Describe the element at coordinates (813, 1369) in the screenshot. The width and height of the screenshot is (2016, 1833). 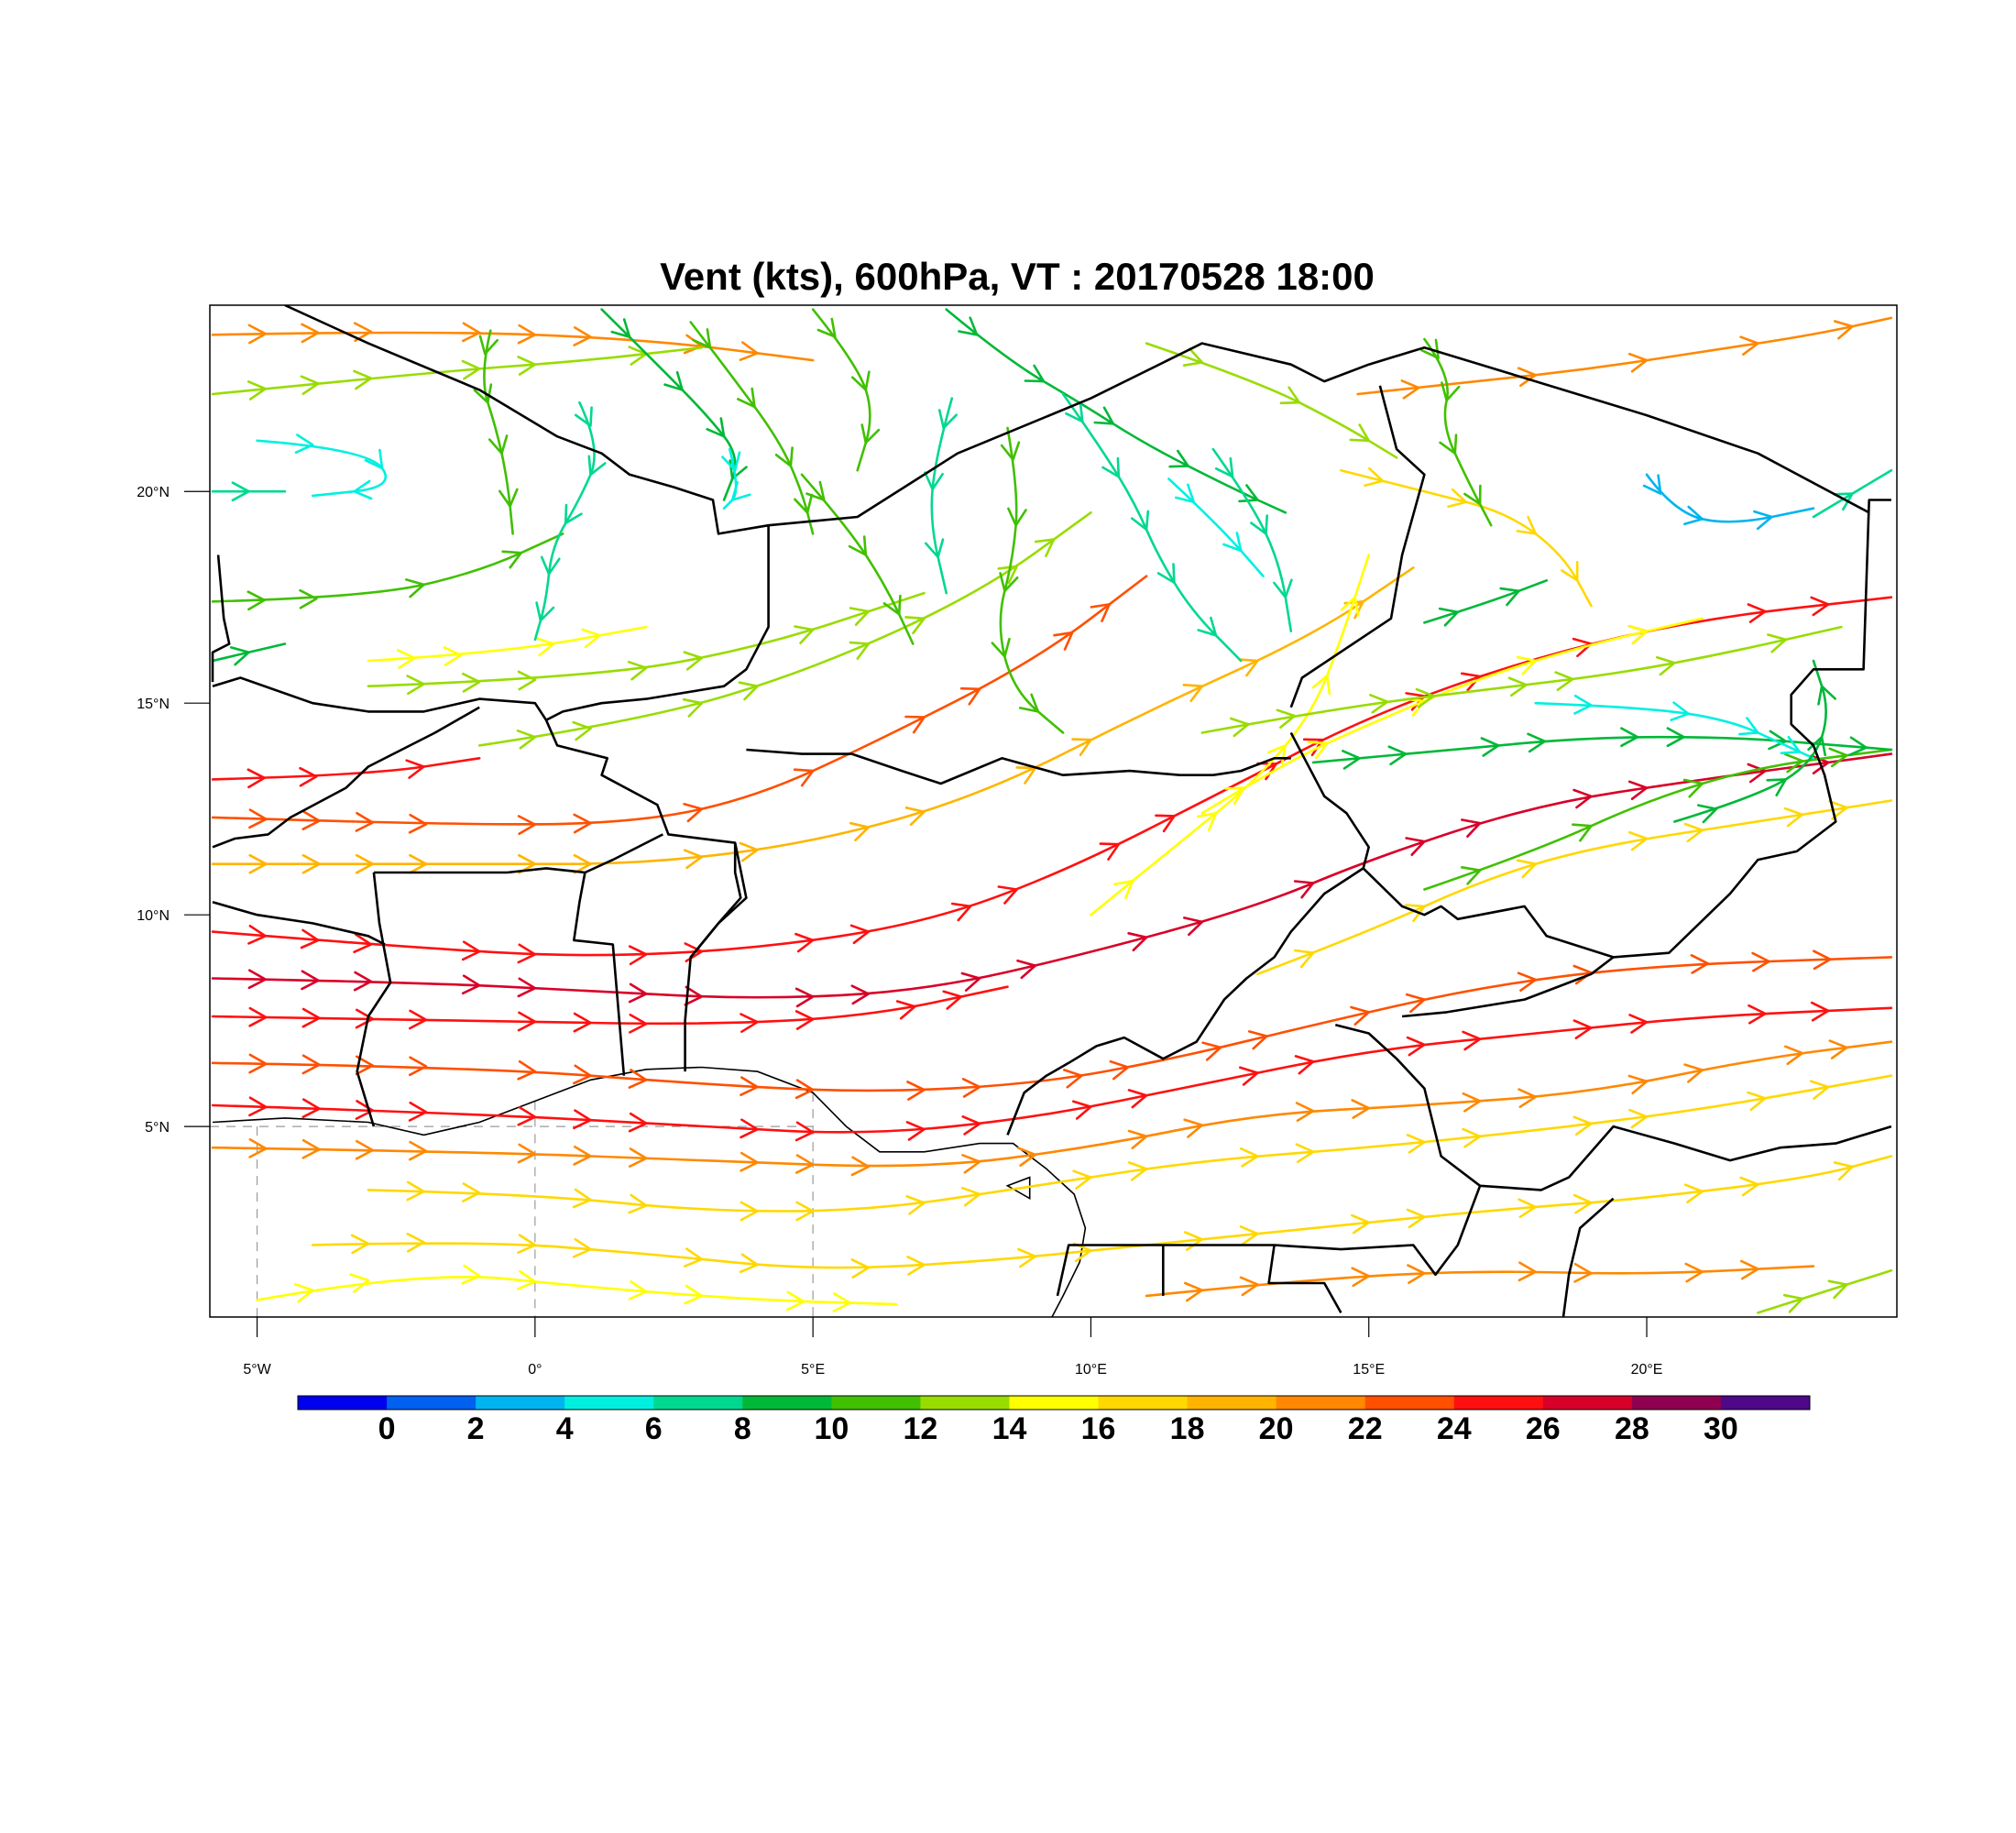
I see `lon-tick-label: 5°E` at that location.